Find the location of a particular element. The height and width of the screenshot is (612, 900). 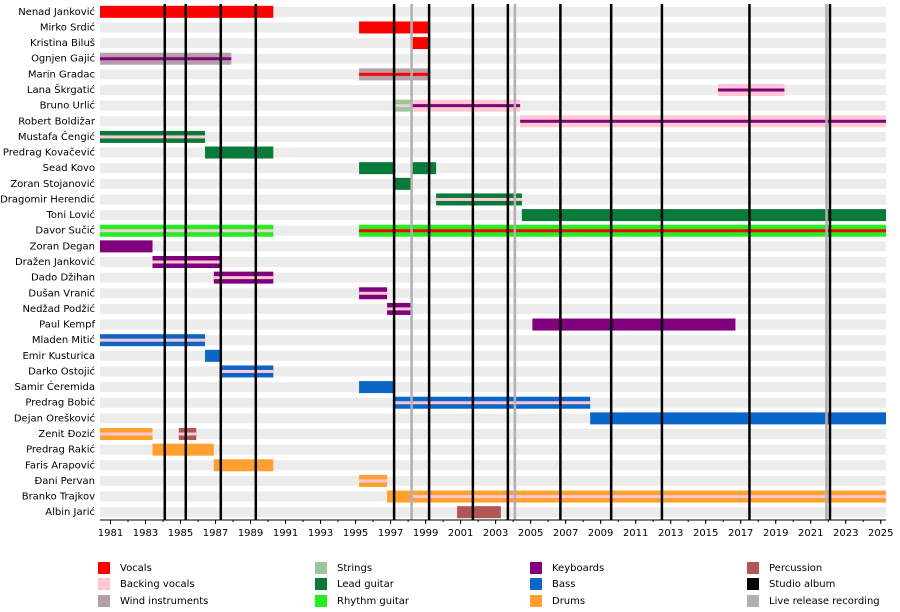

x-tick-label: 2019 is located at coordinates (775, 533).